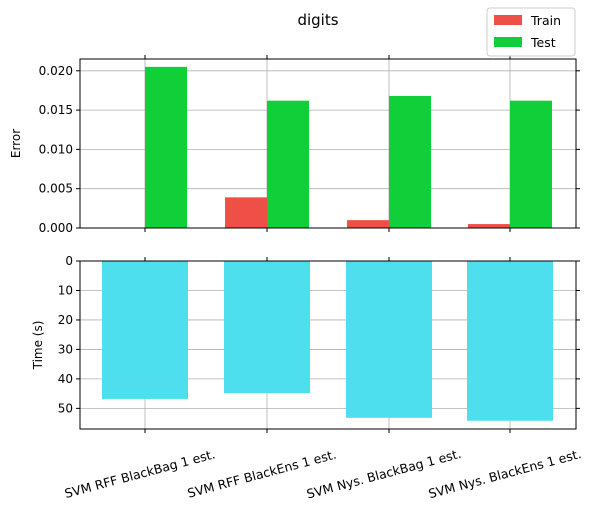 This screenshot has height=508, width=605. What do you see at coordinates (69, 261) in the screenshot?
I see `y-tick-label: 0` at bounding box center [69, 261].